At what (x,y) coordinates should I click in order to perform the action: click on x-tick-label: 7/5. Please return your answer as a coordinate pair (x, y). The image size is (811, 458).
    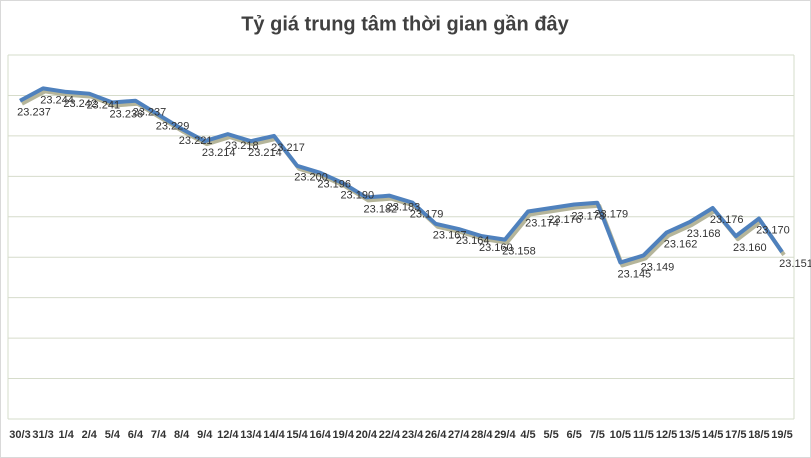
    Looking at the image, I should click on (597, 435).